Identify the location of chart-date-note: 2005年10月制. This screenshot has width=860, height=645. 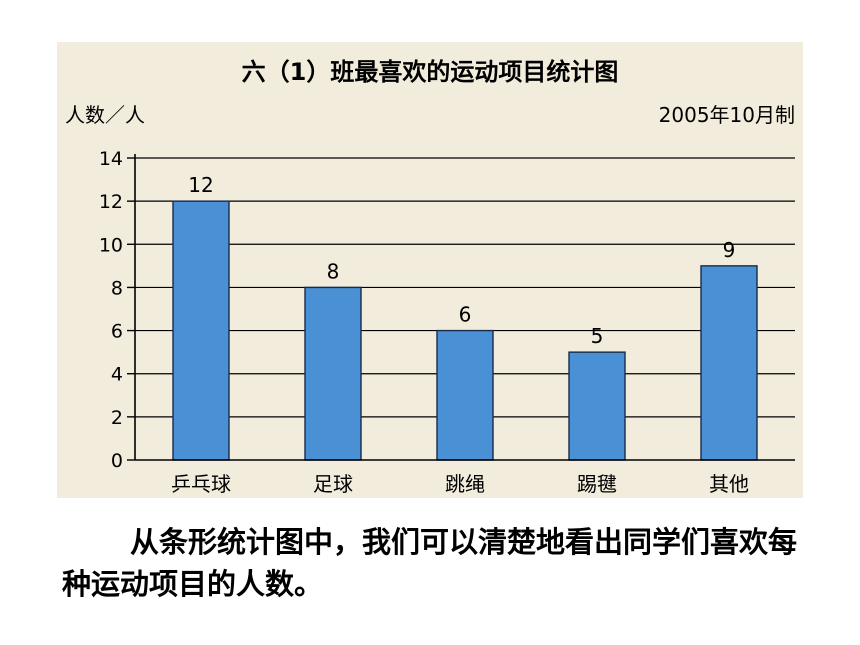
(727, 115).